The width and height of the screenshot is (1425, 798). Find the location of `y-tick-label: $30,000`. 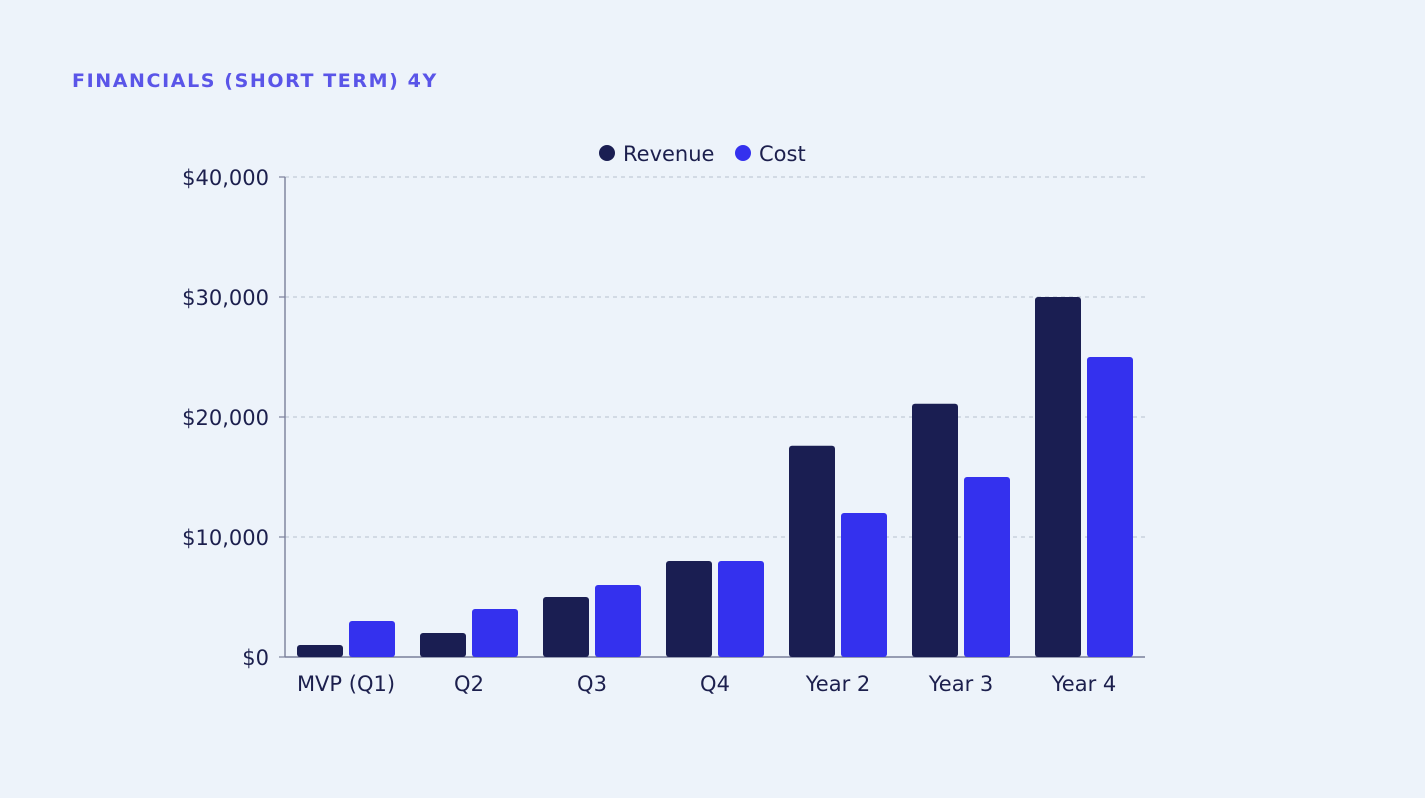

y-tick-label: $30,000 is located at coordinates (225, 298).